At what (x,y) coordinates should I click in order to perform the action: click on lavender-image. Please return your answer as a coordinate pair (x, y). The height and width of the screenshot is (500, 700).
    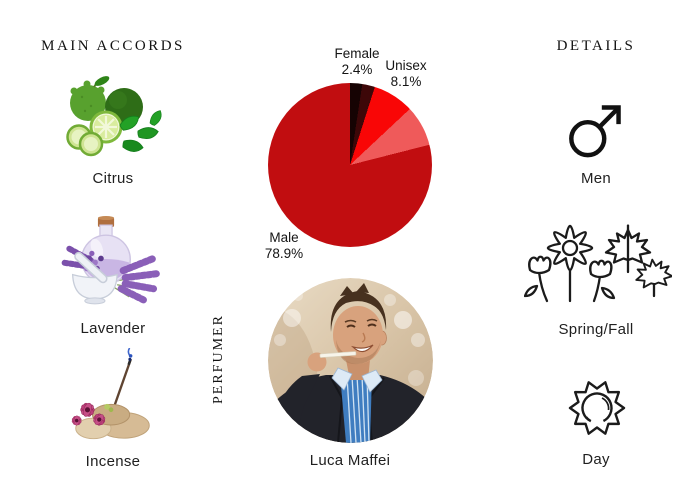
    Looking at the image, I should click on (105, 263).